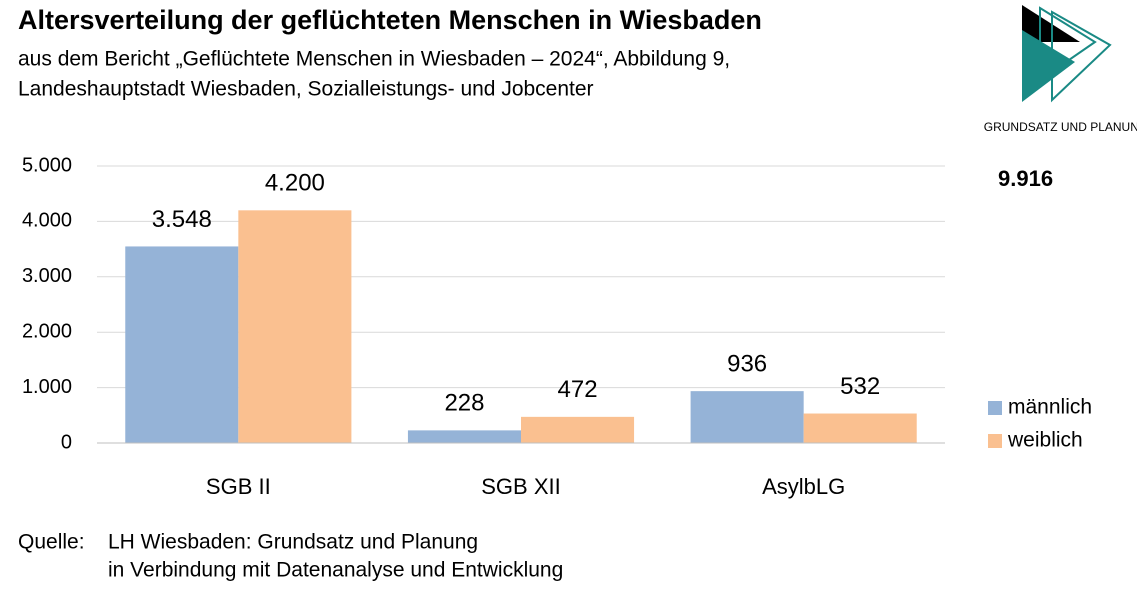 The height and width of the screenshot is (599, 1137). Describe the element at coordinates (803, 486) in the screenshot. I see `x-tick-label: AsylbLG` at that location.